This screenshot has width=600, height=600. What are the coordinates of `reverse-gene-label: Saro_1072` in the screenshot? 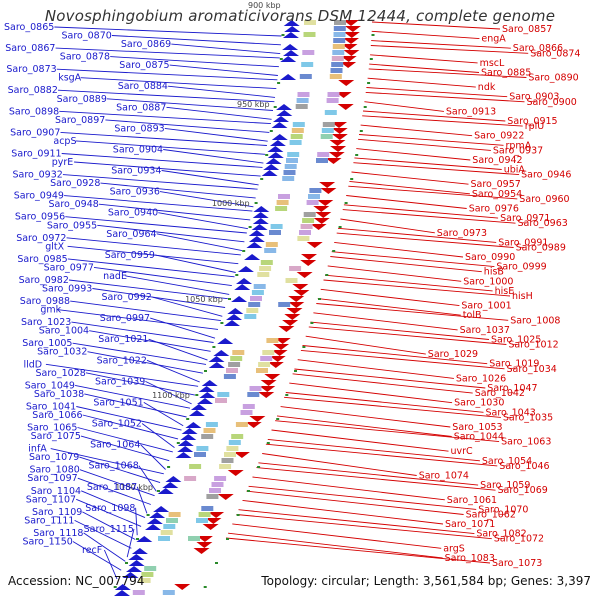 It's located at (519, 539).